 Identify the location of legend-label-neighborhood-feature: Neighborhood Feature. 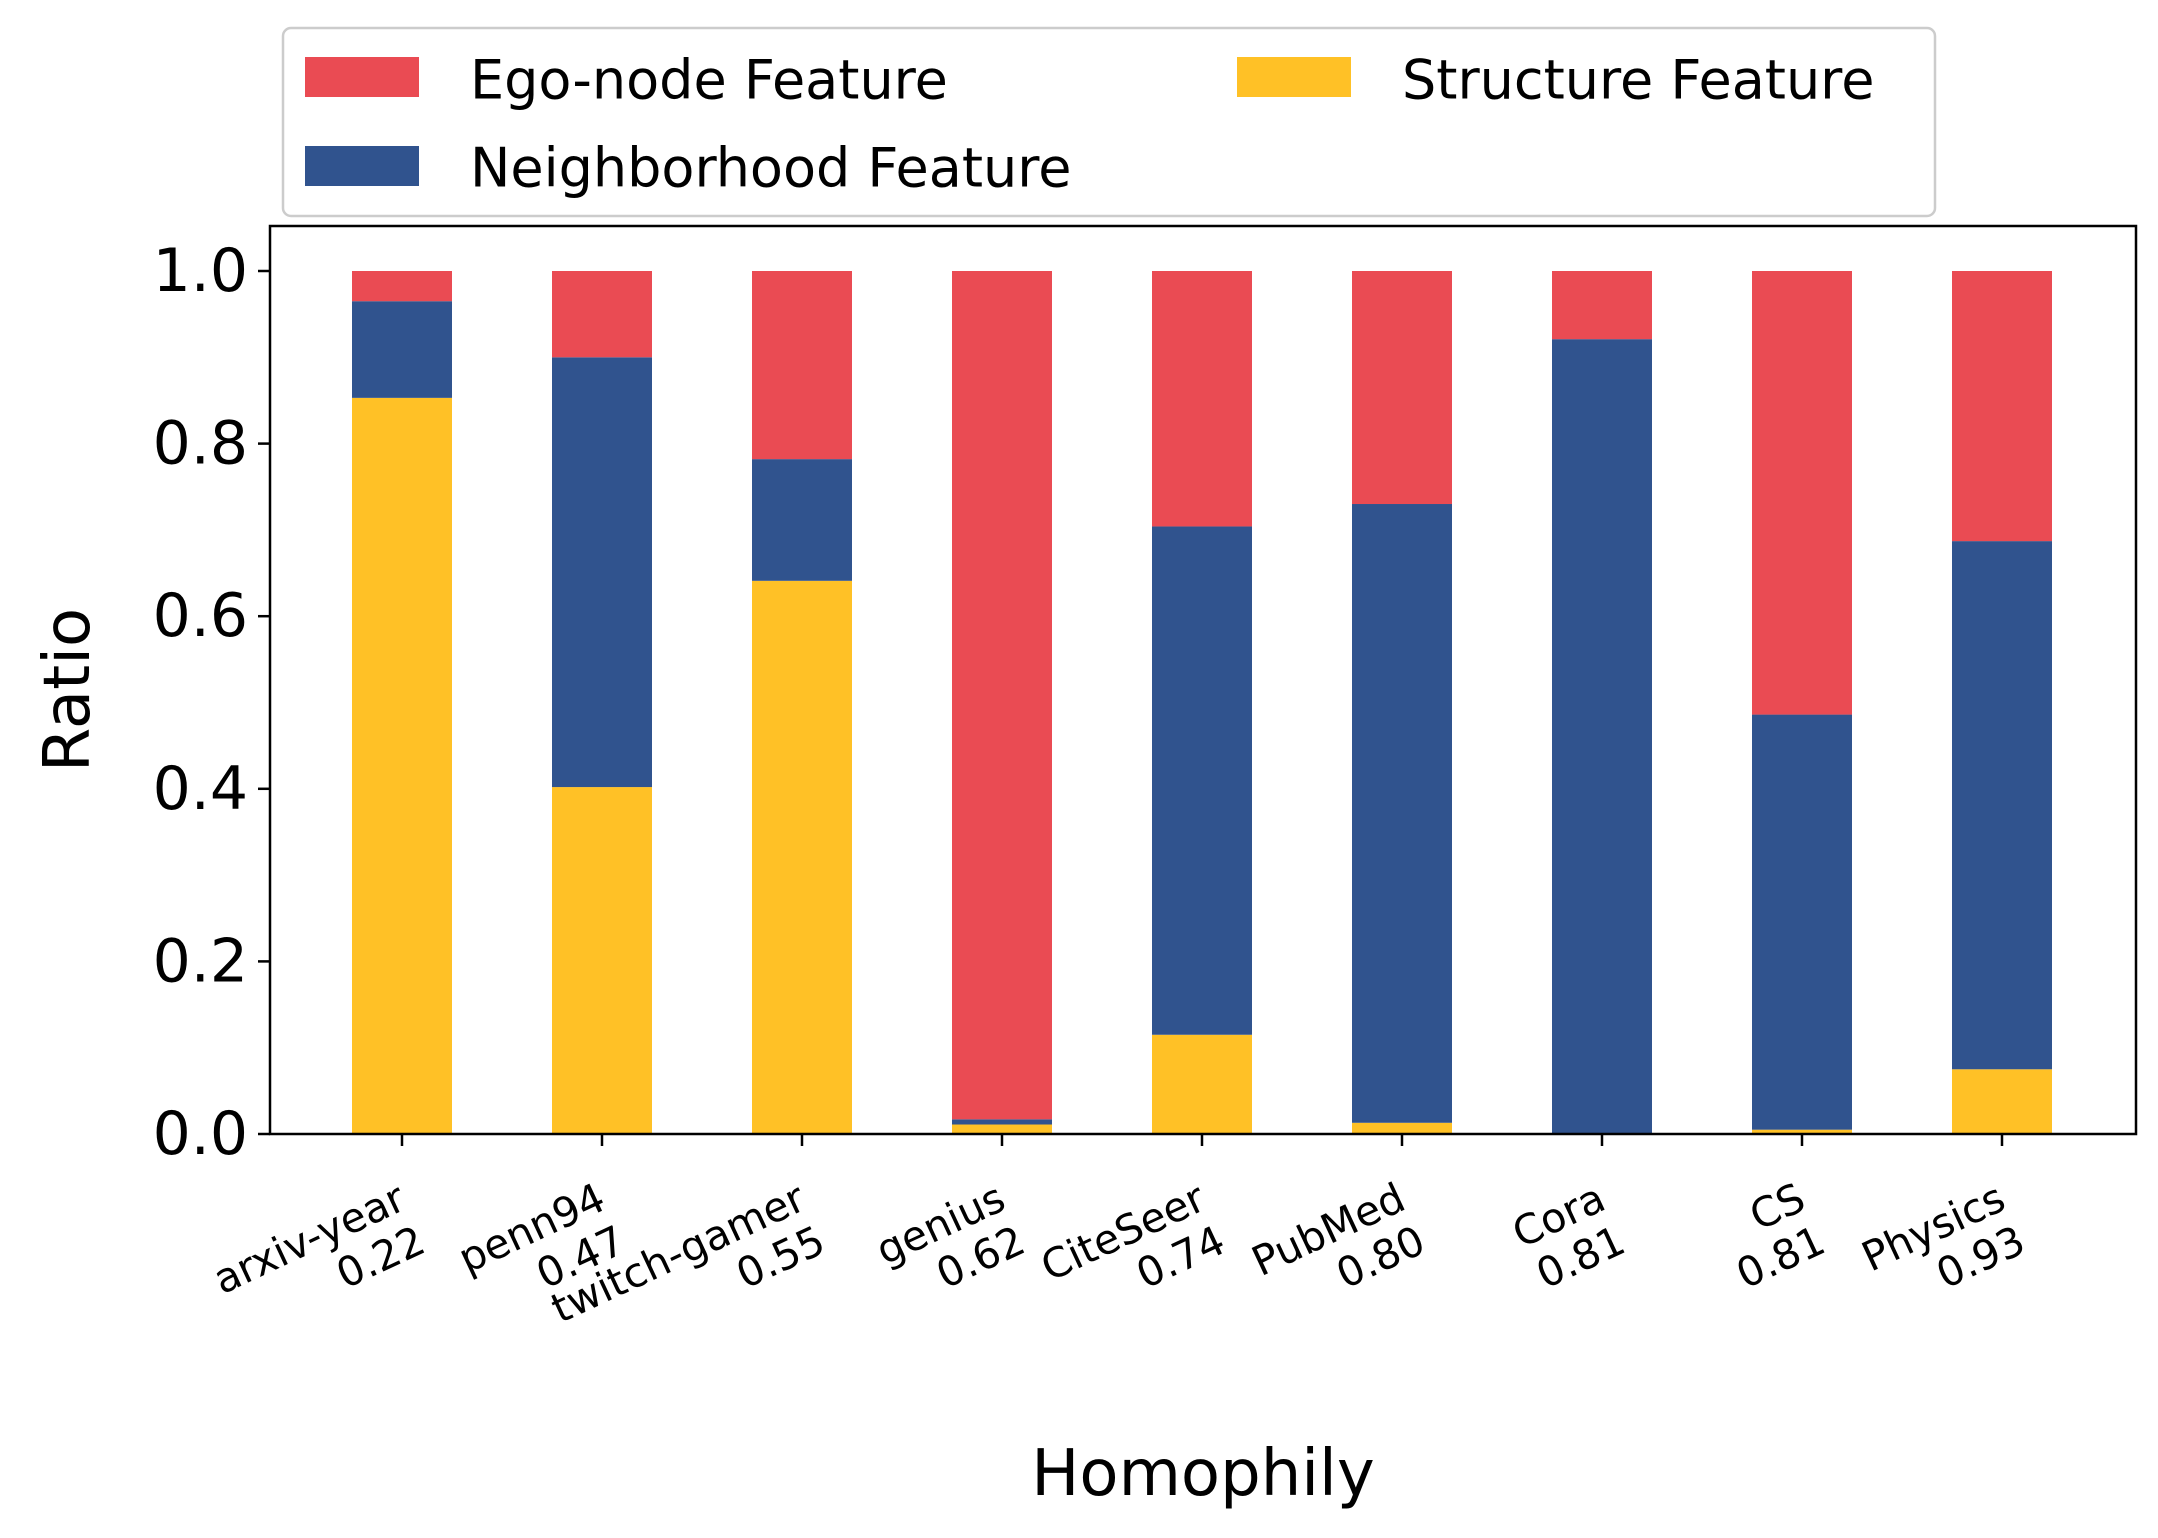
(771, 168).